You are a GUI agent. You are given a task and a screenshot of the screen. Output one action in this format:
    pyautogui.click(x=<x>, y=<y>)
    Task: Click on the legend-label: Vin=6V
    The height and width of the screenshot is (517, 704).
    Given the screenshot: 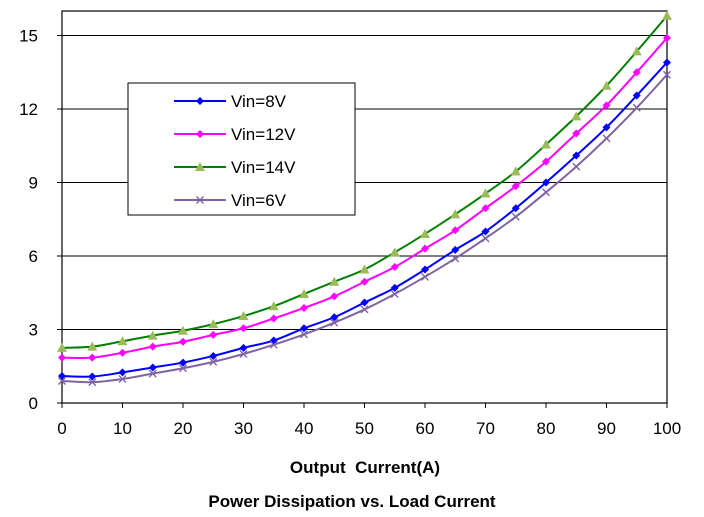 What is the action you would take?
    pyautogui.click(x=259, y=200)
    